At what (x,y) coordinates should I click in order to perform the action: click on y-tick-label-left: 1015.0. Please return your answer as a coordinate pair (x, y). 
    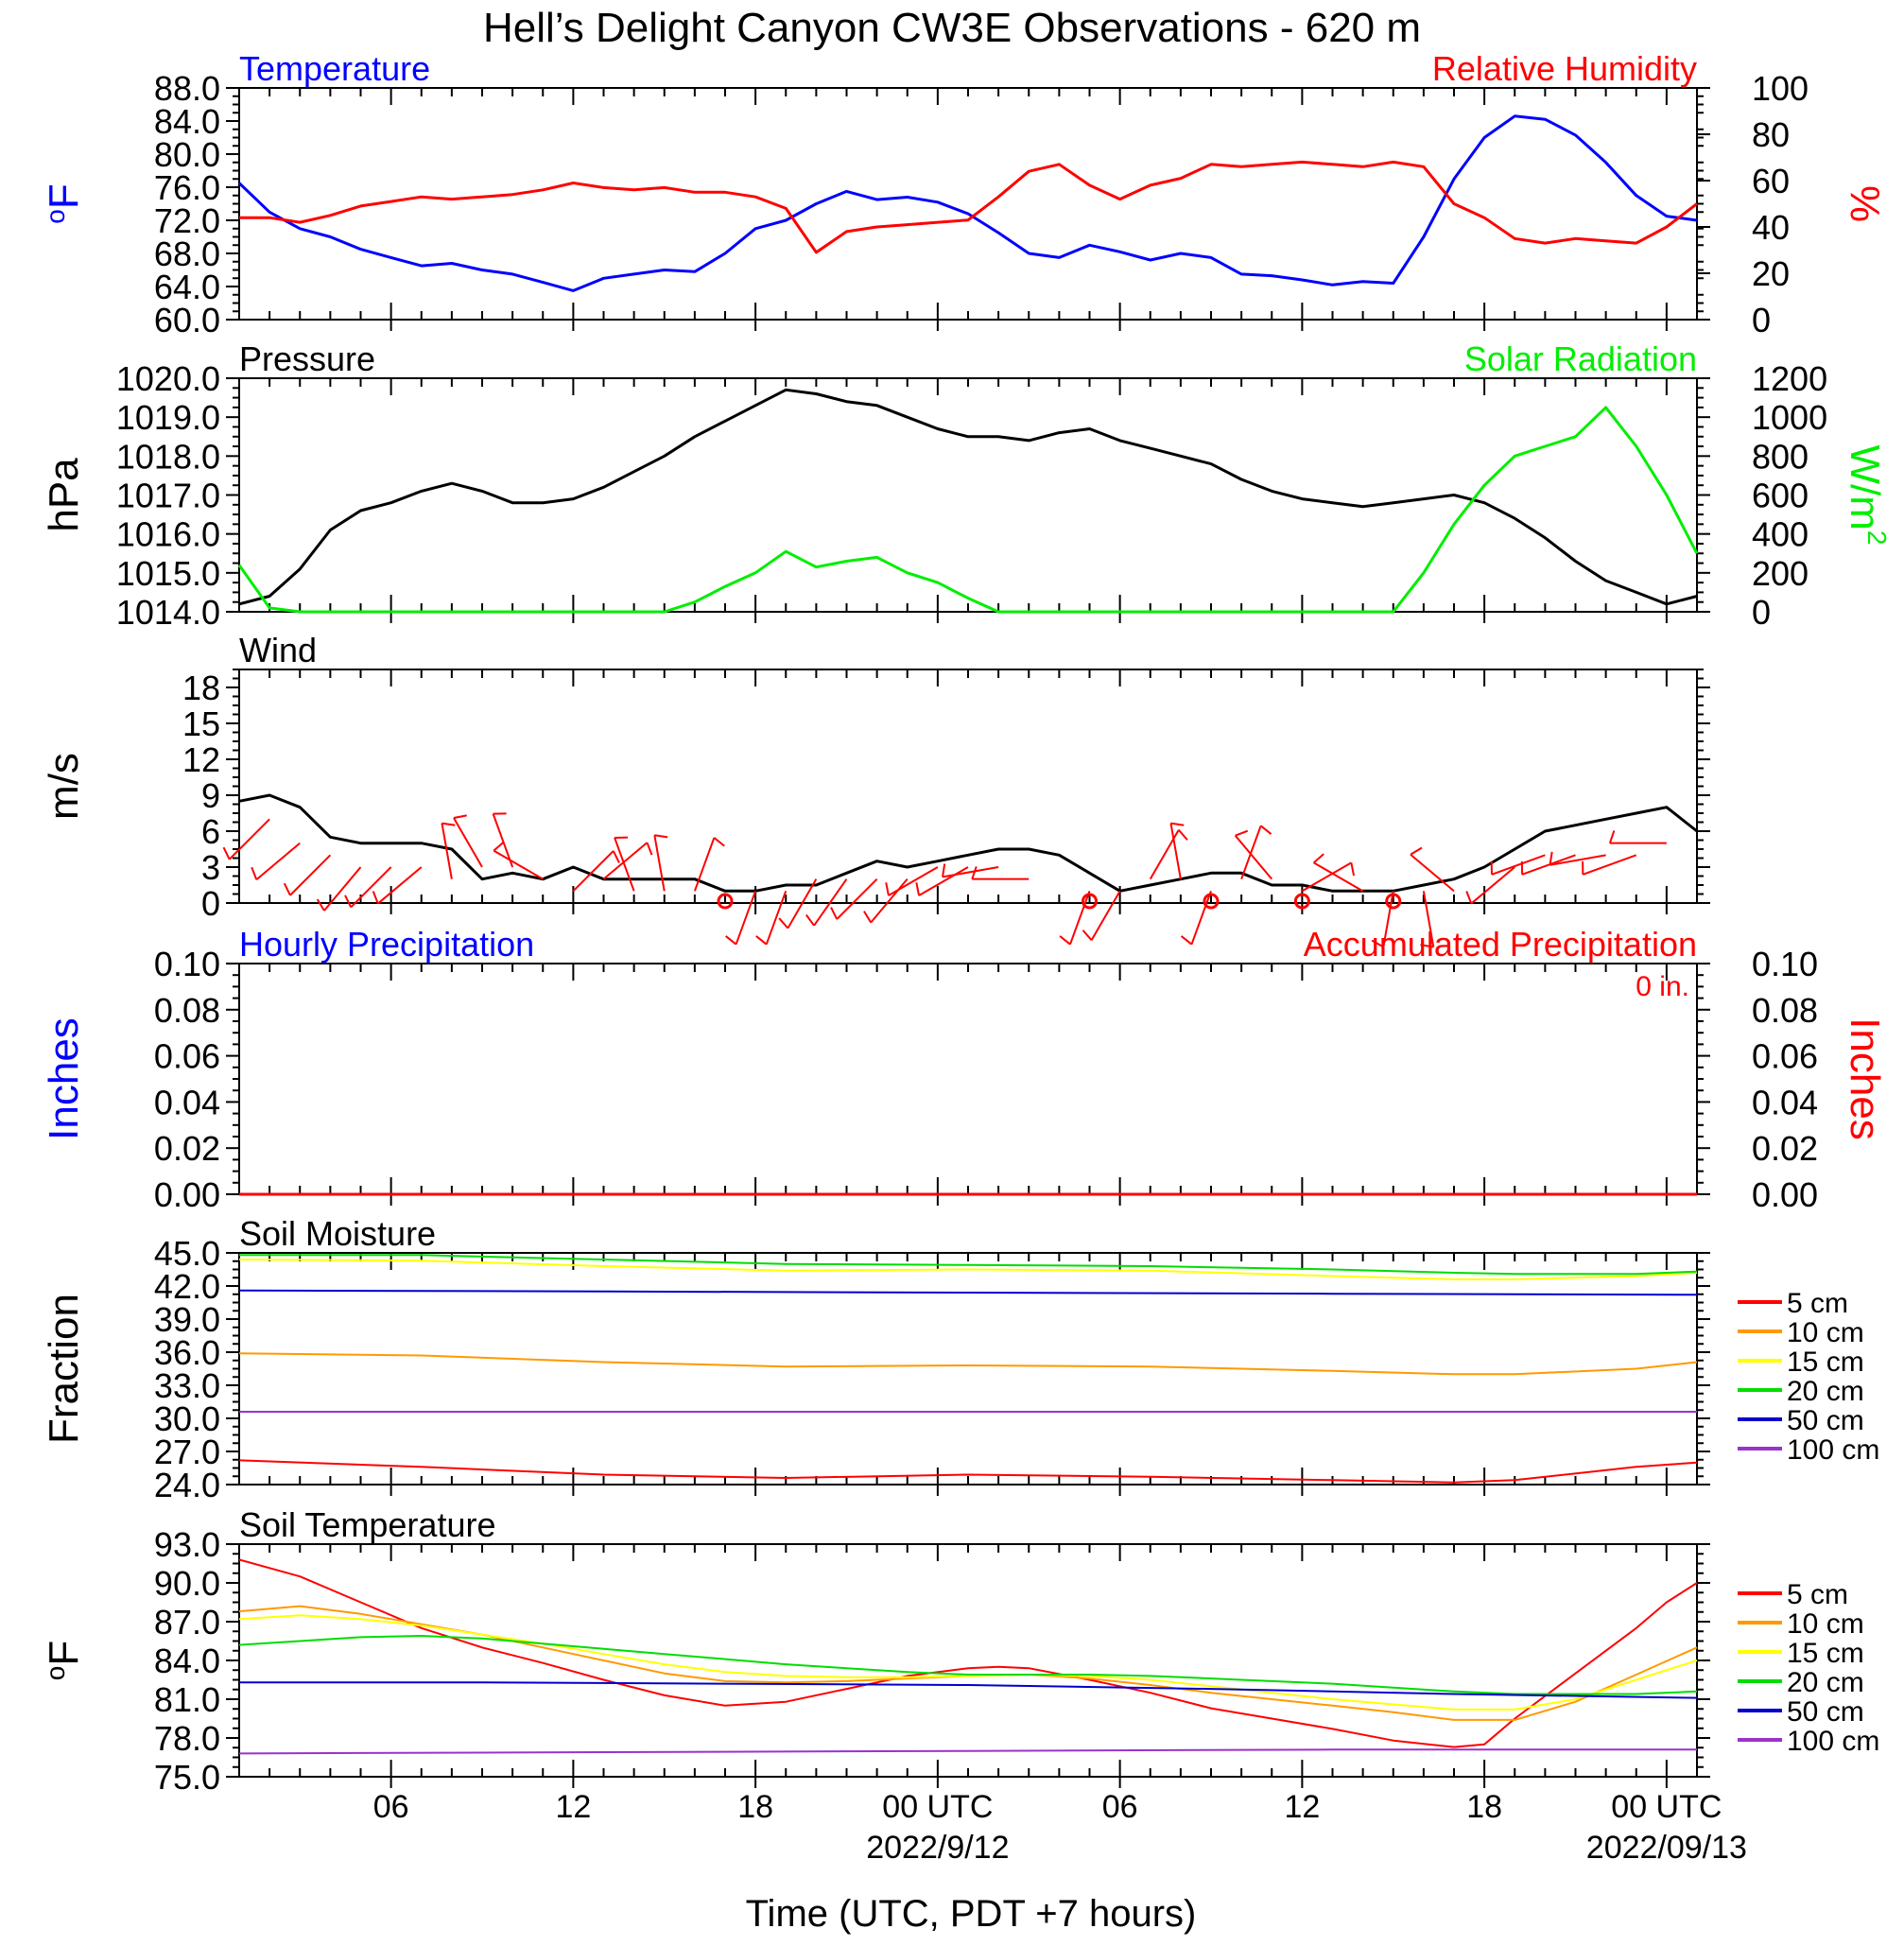
    Looking at the image, I should click on (168, 574).